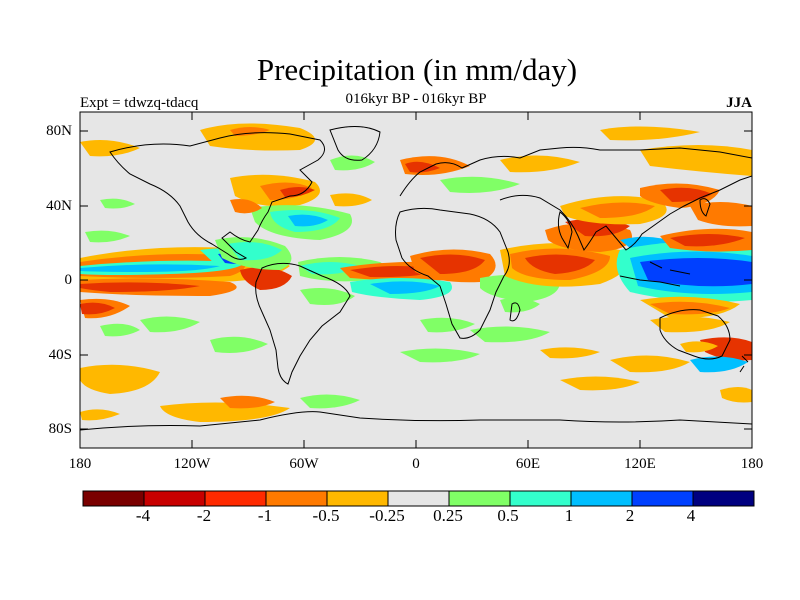 Image resolution: width=800 pixels, height=600 pixels. I want to click on coast-greenland, so click(355, 143).